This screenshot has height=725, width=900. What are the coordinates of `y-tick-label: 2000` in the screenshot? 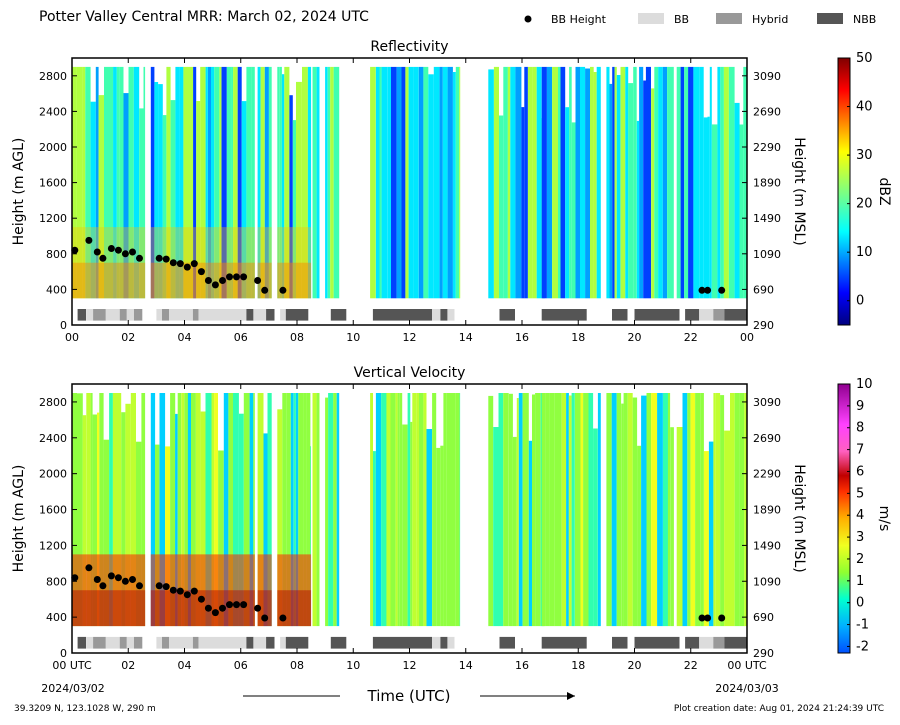 It's located at (53, 474).